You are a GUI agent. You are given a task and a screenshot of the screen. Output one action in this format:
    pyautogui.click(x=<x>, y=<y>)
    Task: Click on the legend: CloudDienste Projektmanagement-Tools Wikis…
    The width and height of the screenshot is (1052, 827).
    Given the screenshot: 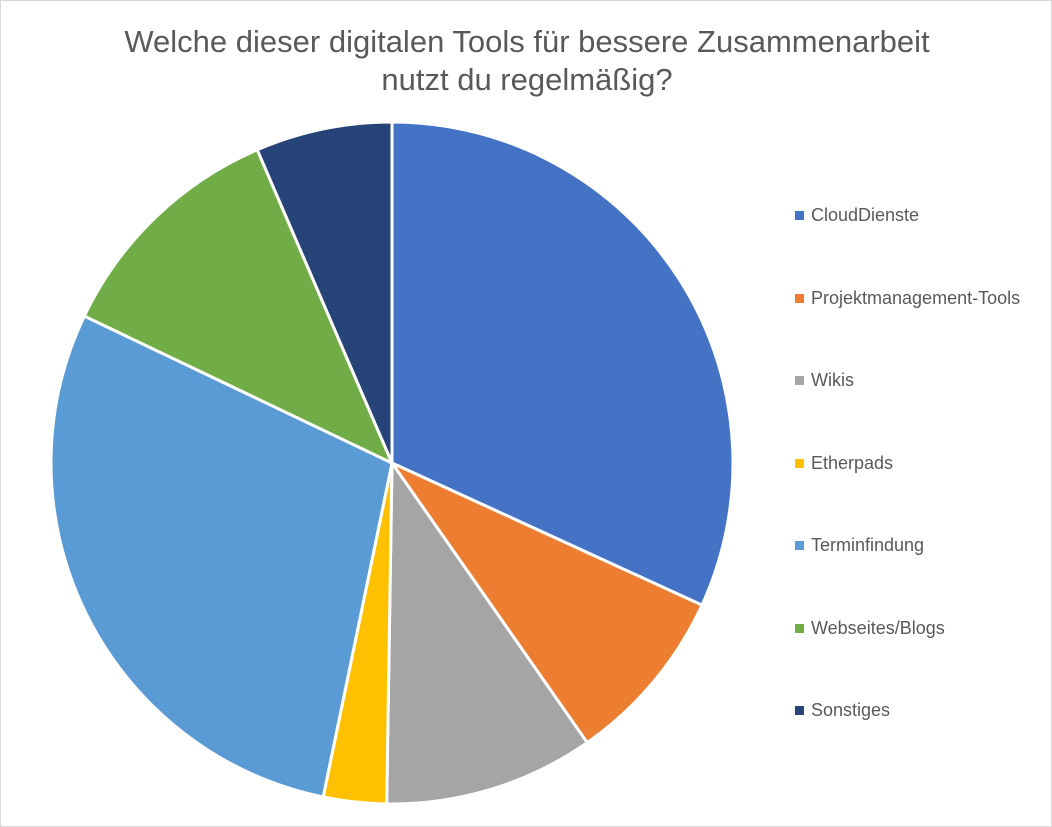 What is the action you would take?
    pyautogui.click(x=907, y=492)
    